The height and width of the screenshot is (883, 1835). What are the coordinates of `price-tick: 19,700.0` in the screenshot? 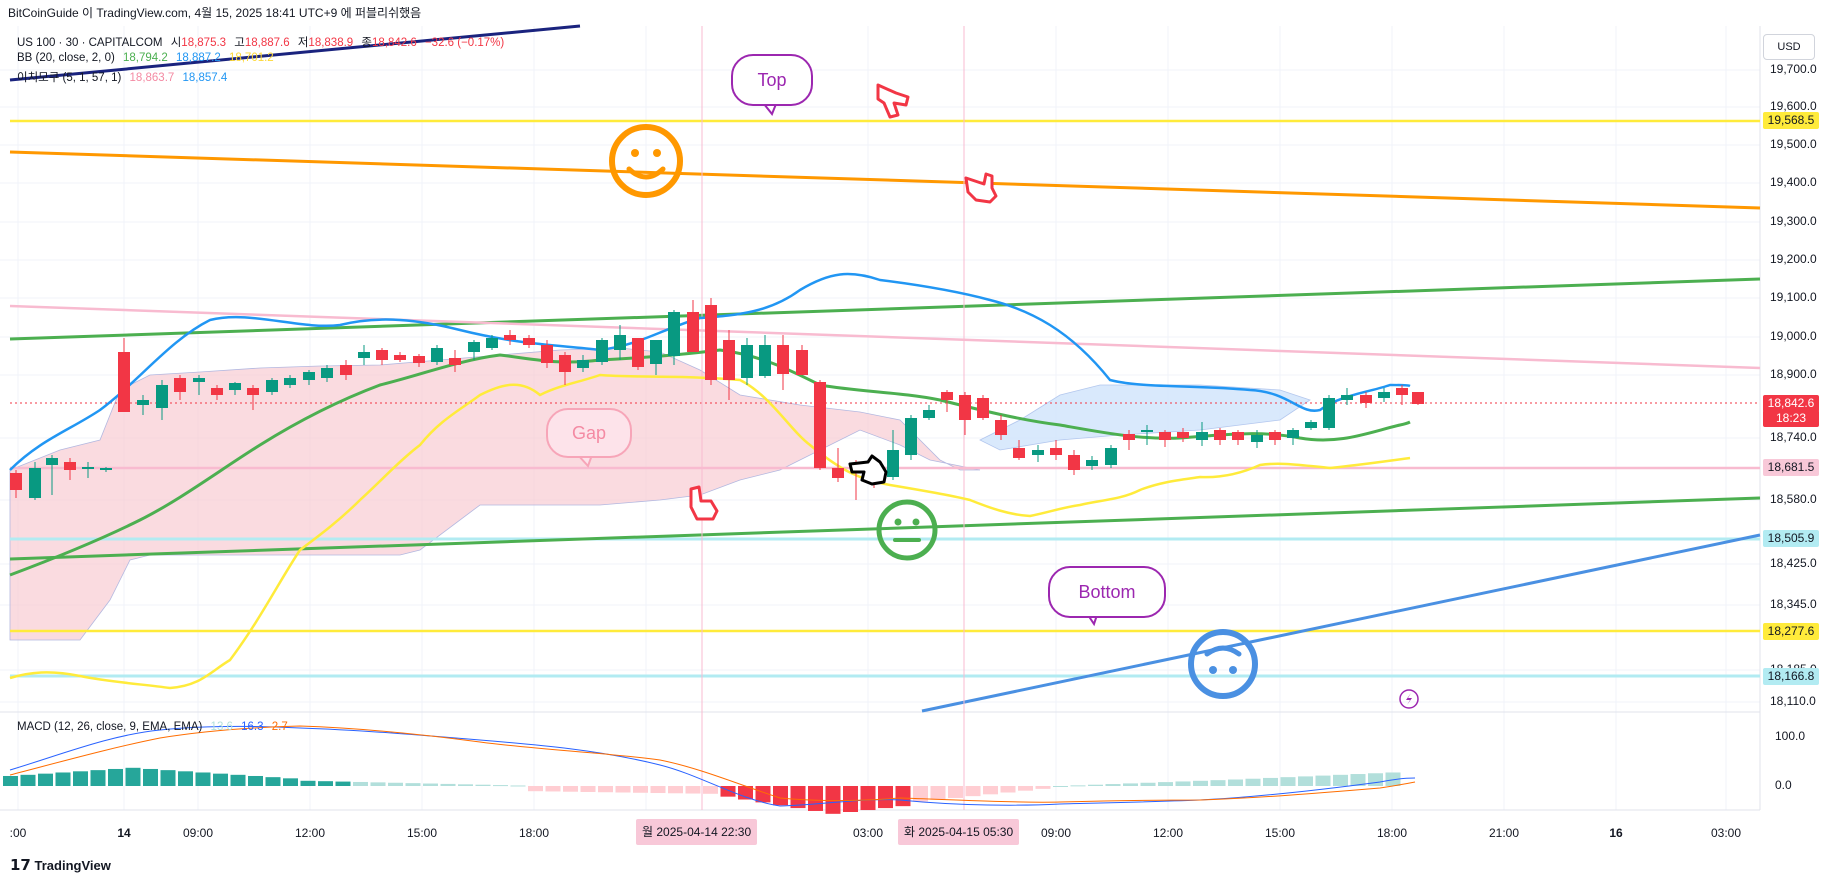 It's located at (1793, 69).